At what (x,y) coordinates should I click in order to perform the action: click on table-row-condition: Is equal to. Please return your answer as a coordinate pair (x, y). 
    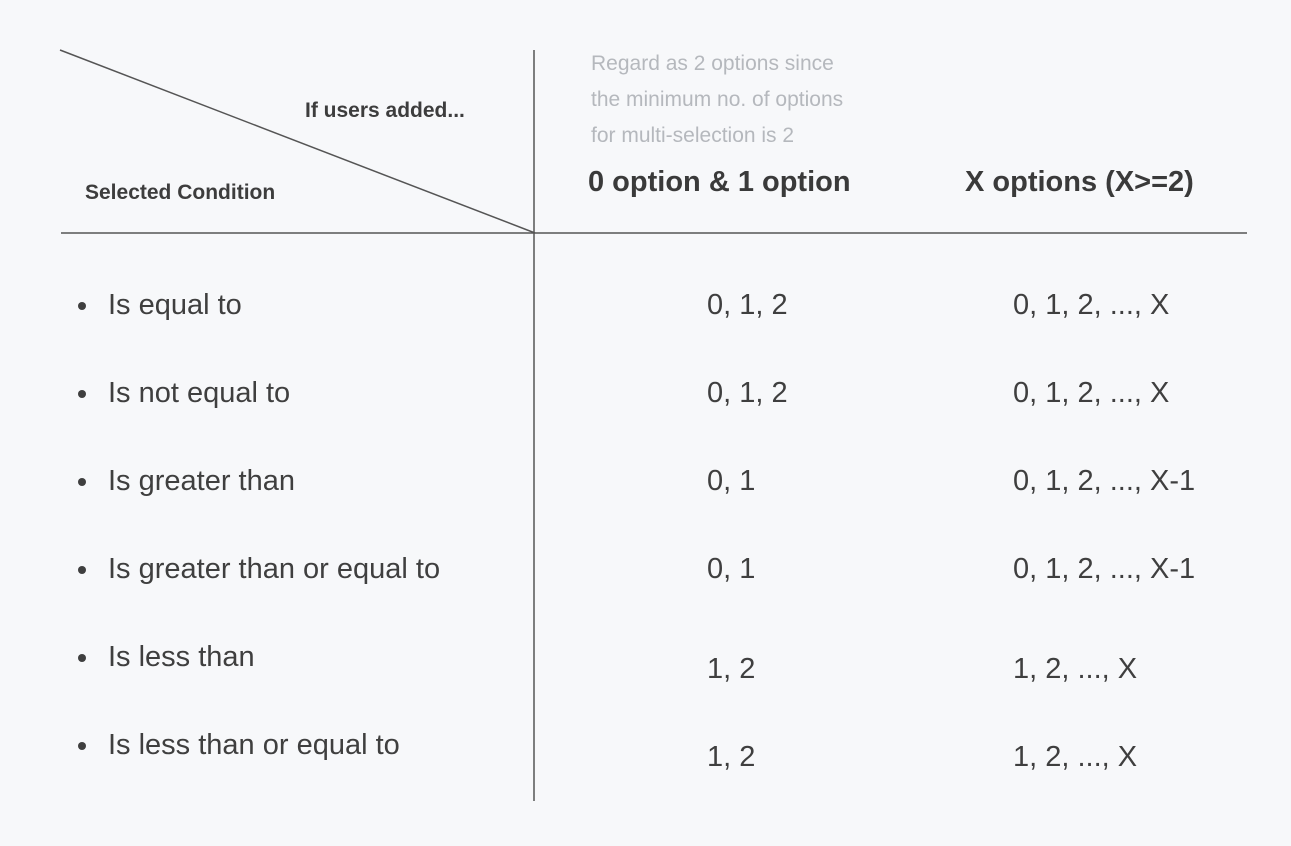
    Looking at the image, I should click on (160, 305).